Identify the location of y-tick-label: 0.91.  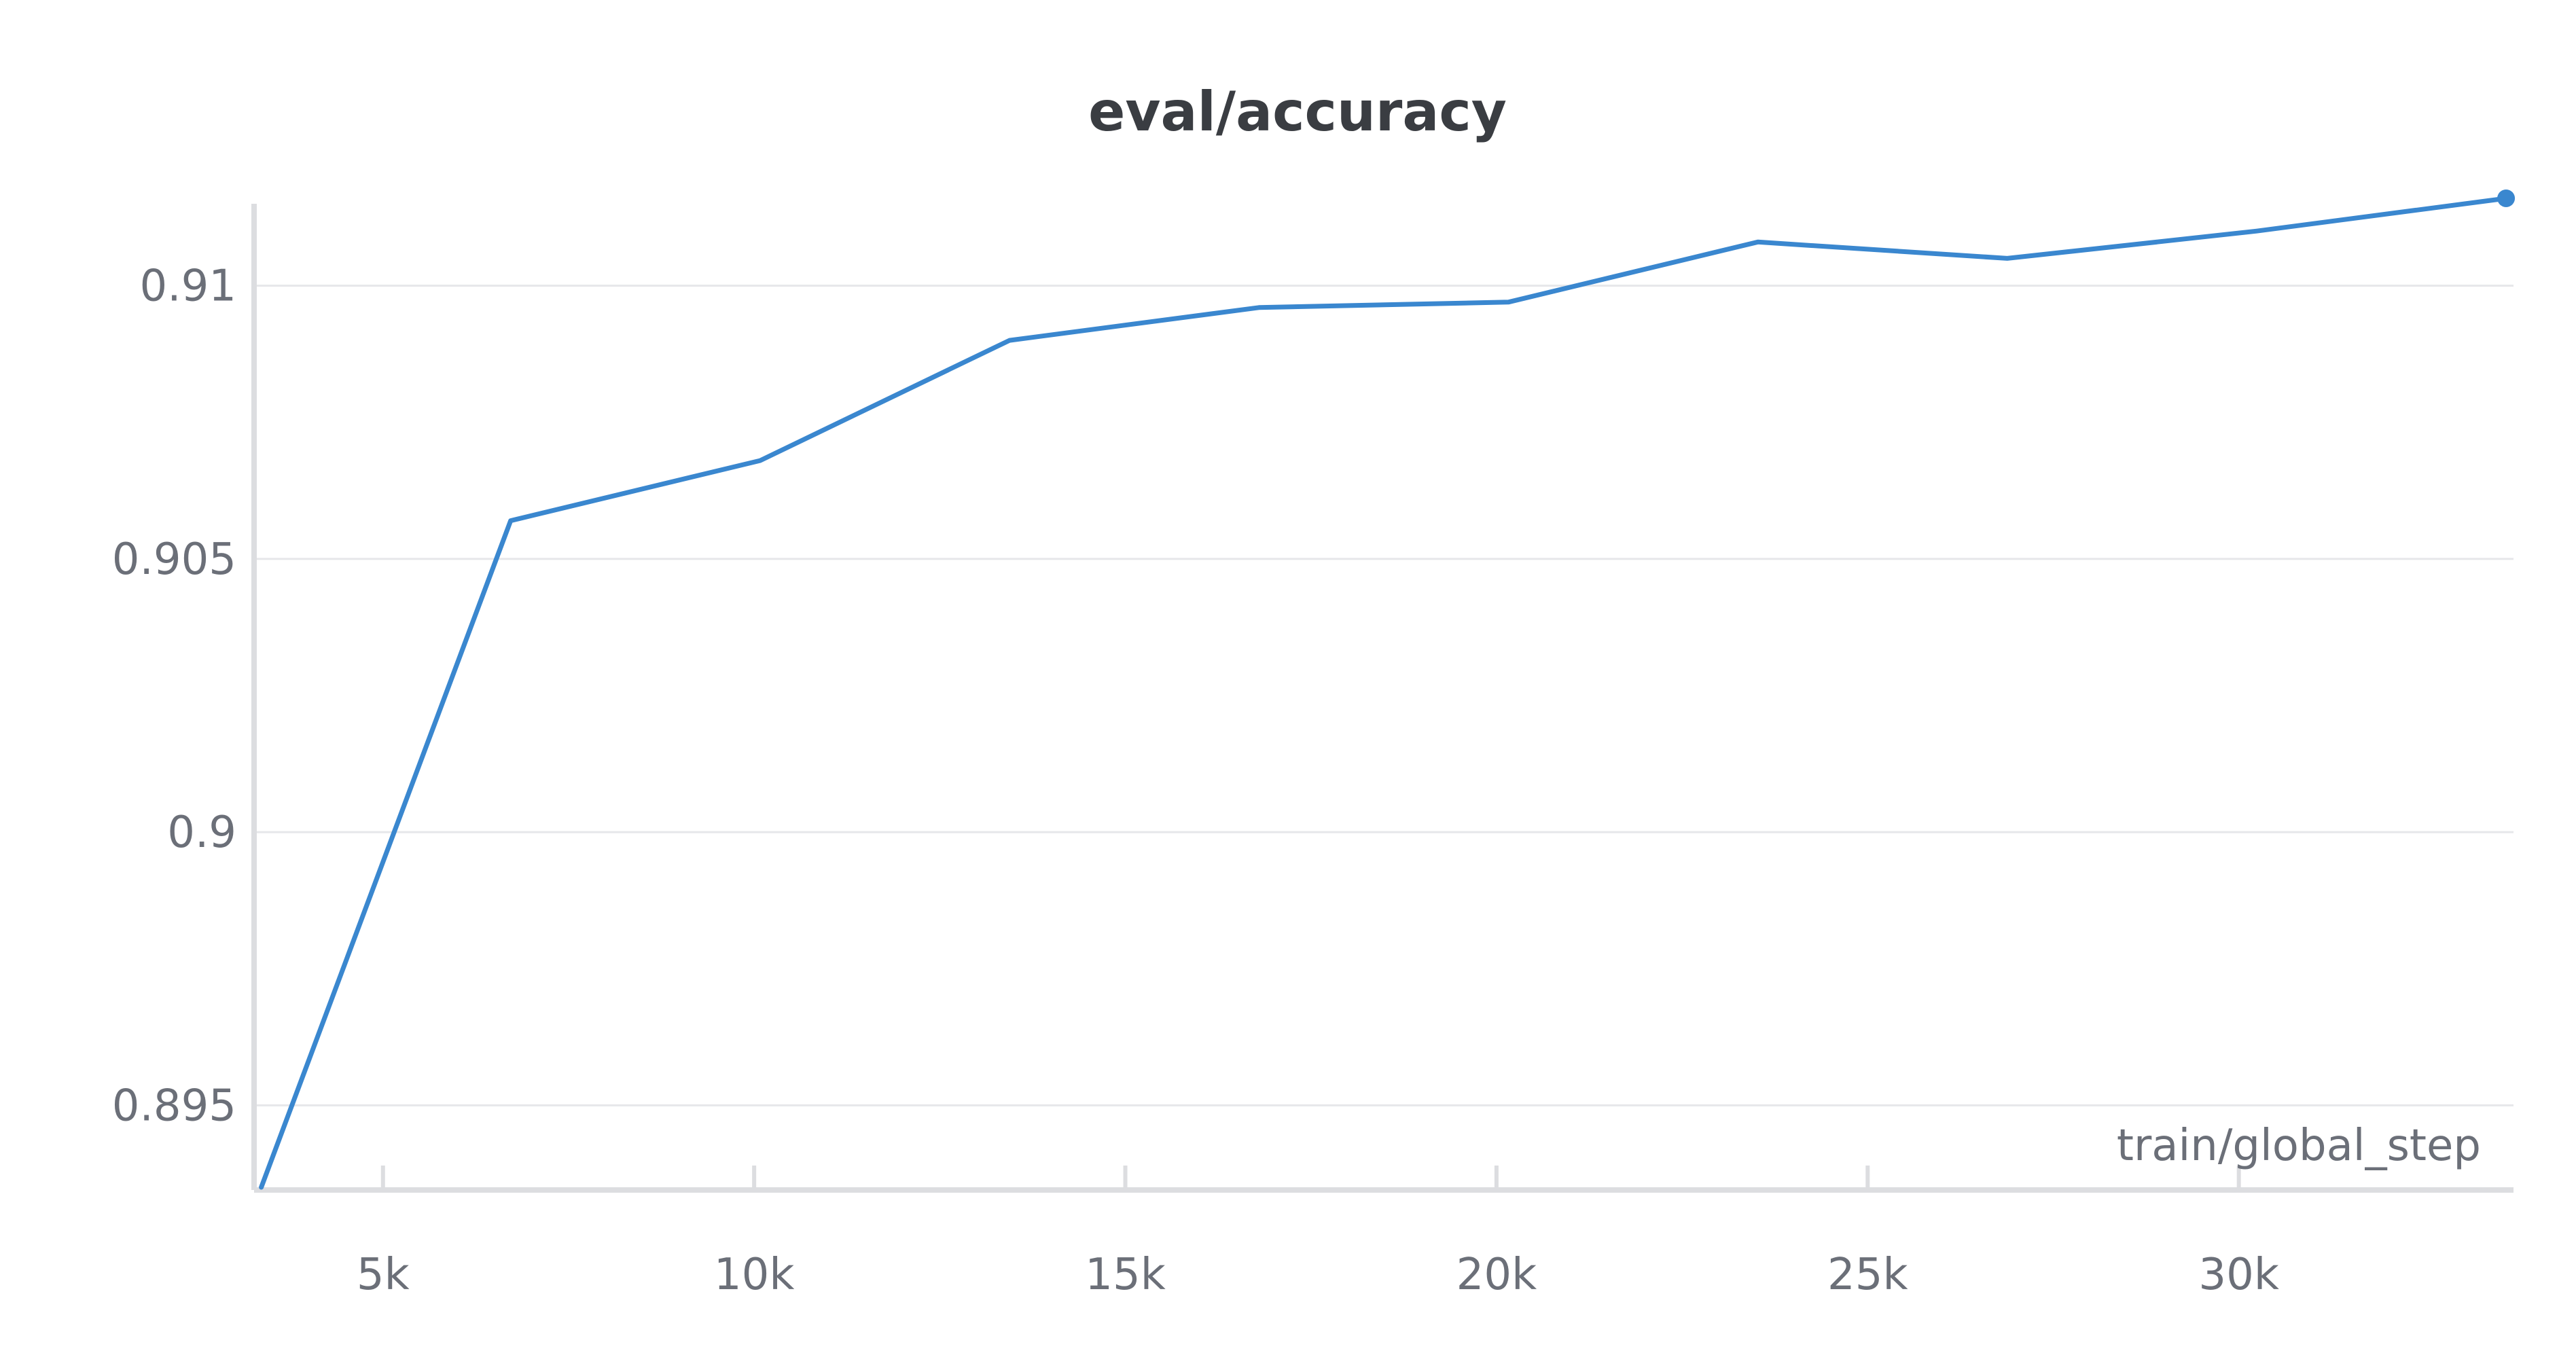
(189, 286).